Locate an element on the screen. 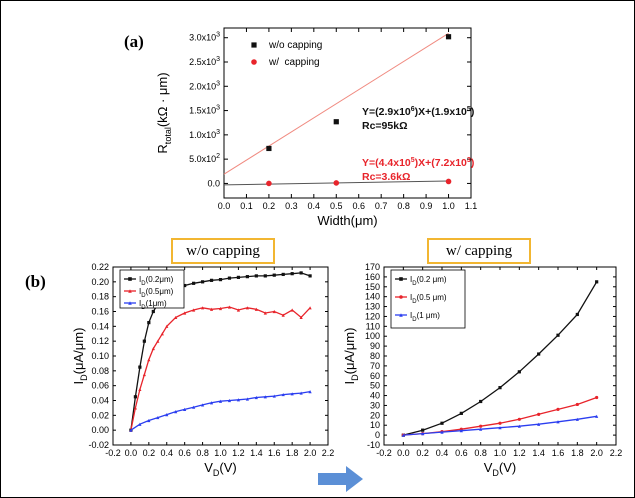  bl-legend-box is located at coordinates (152, 289).